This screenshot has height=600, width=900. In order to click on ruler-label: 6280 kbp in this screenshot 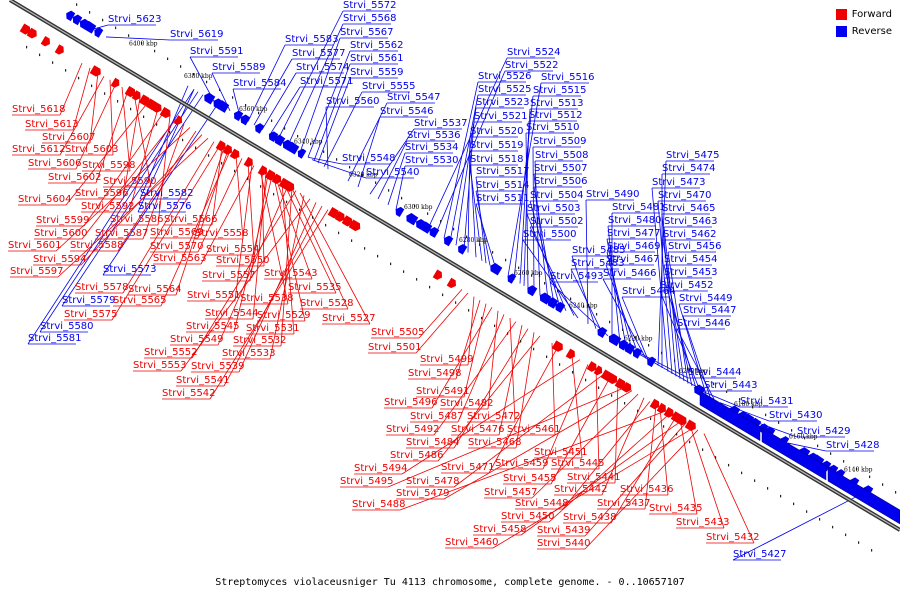, I will do `click(473, 240)`.